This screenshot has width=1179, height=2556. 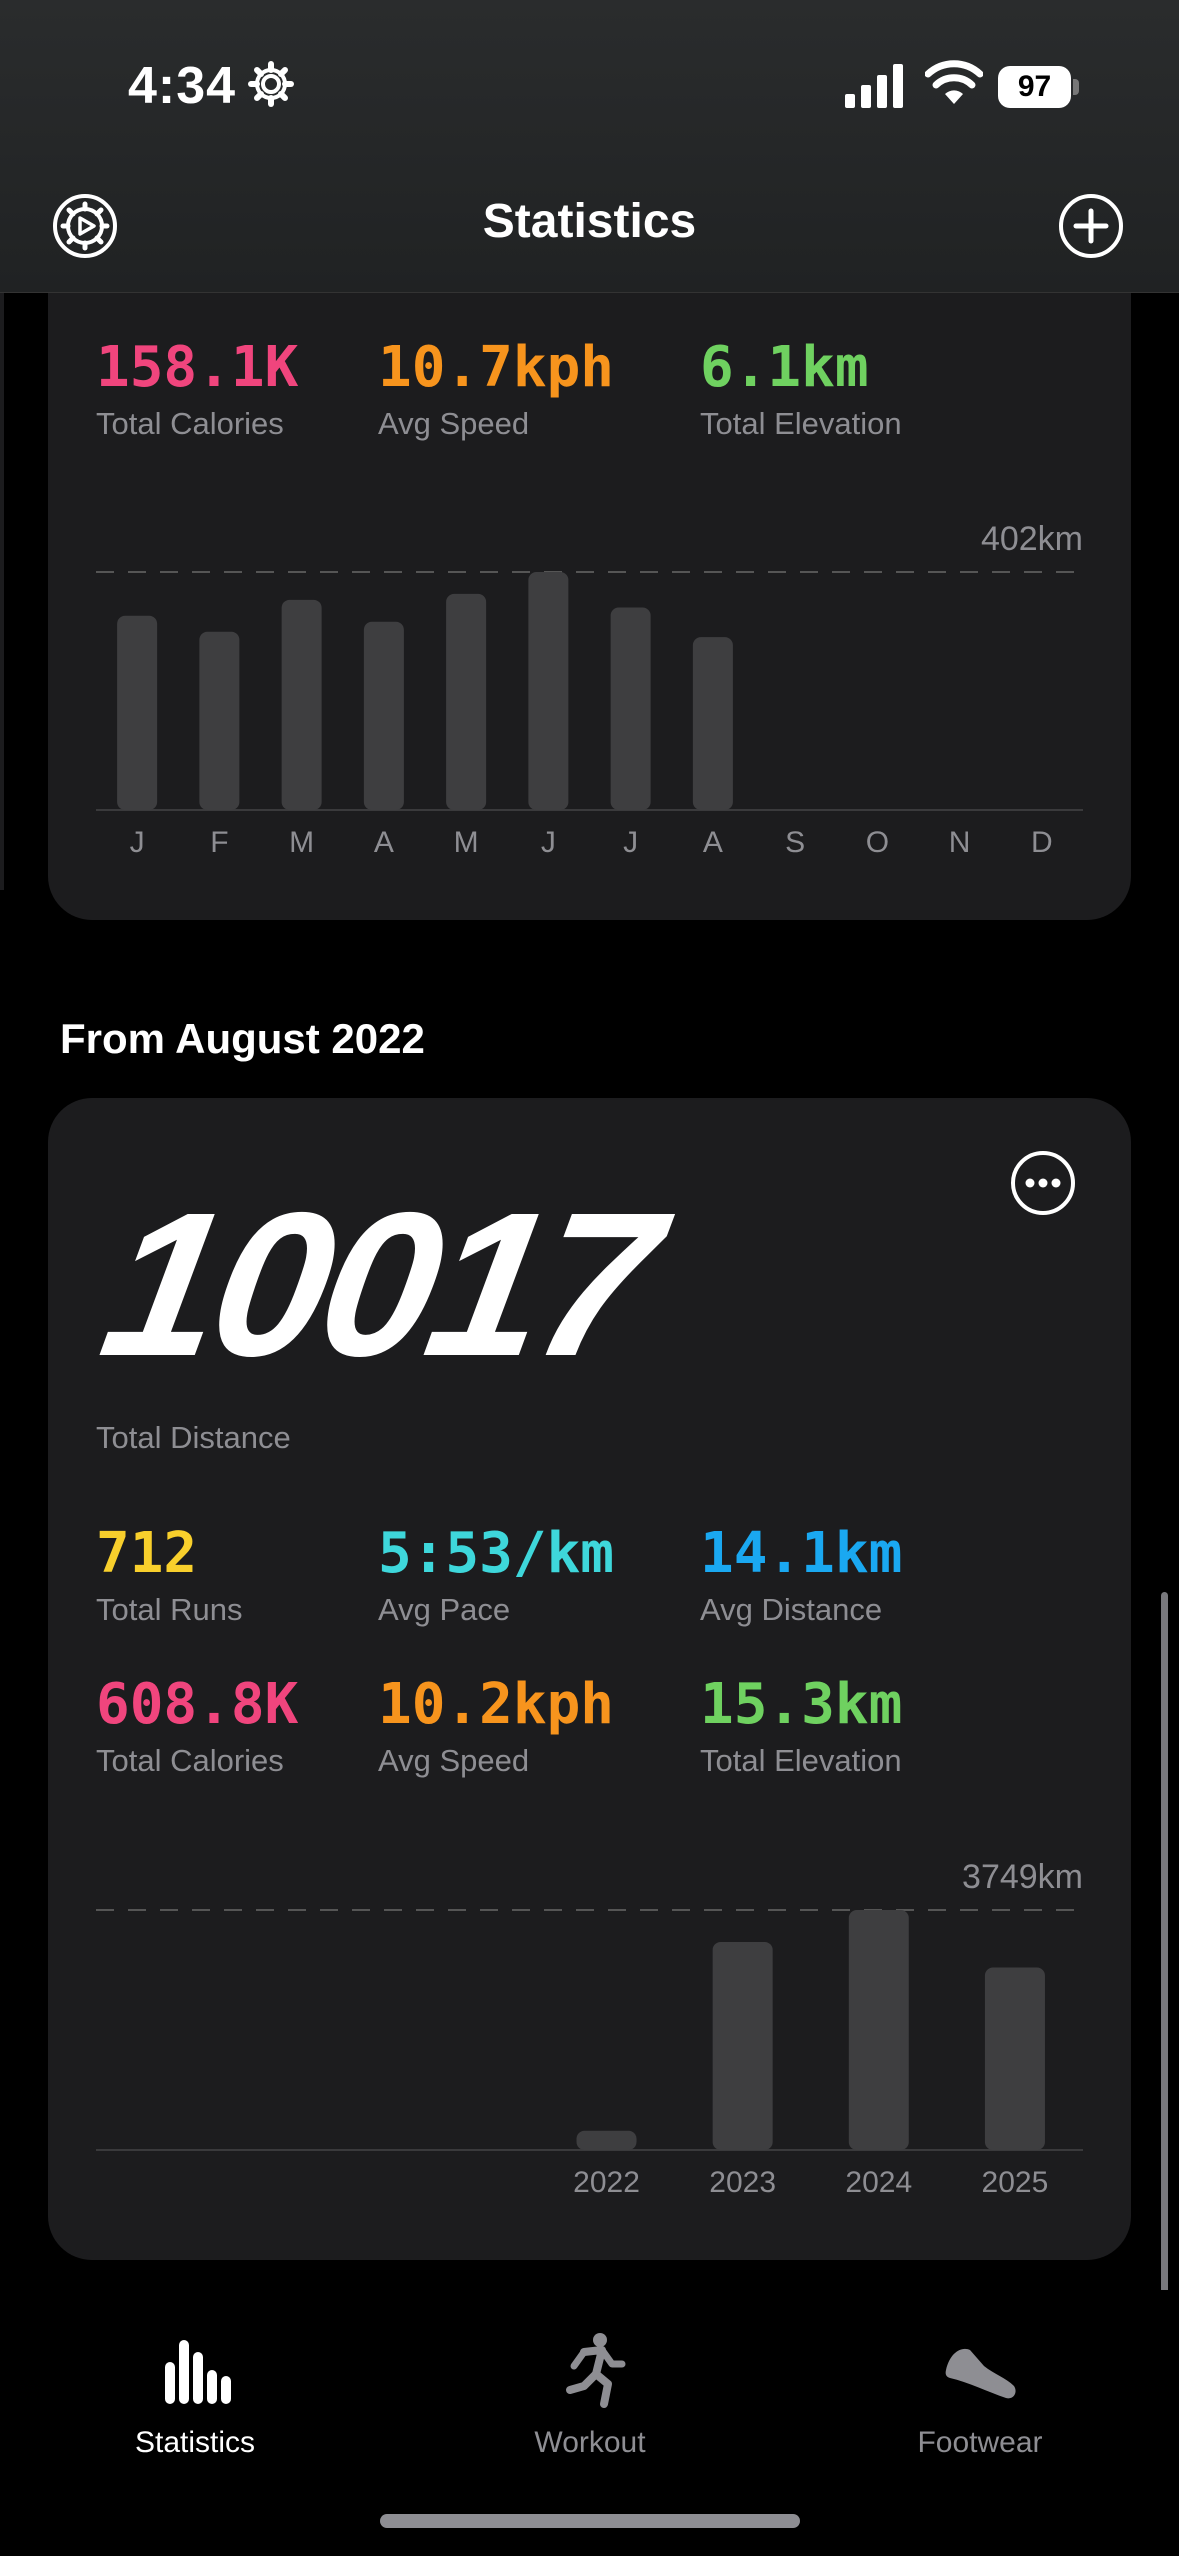 I want to click on total-distance-label: Total Distance, so click(x=193, y=1437).